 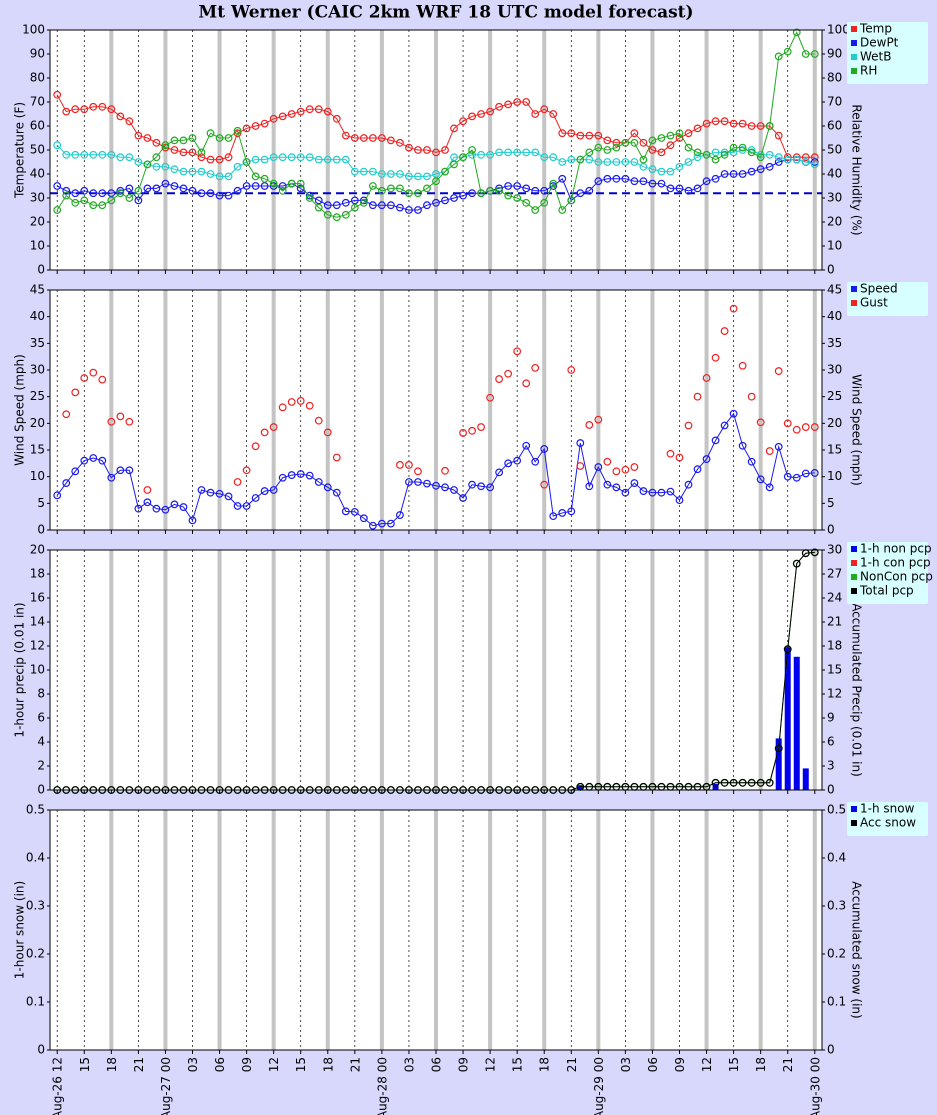 I want to click on x-tick-label: 21, so click(x=788, y=1064).